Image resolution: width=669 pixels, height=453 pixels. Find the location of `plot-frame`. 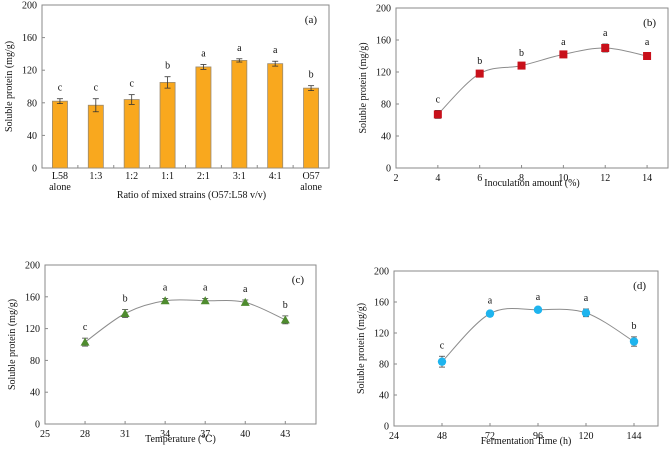

plot-frame is located at coordinates (532, 88).